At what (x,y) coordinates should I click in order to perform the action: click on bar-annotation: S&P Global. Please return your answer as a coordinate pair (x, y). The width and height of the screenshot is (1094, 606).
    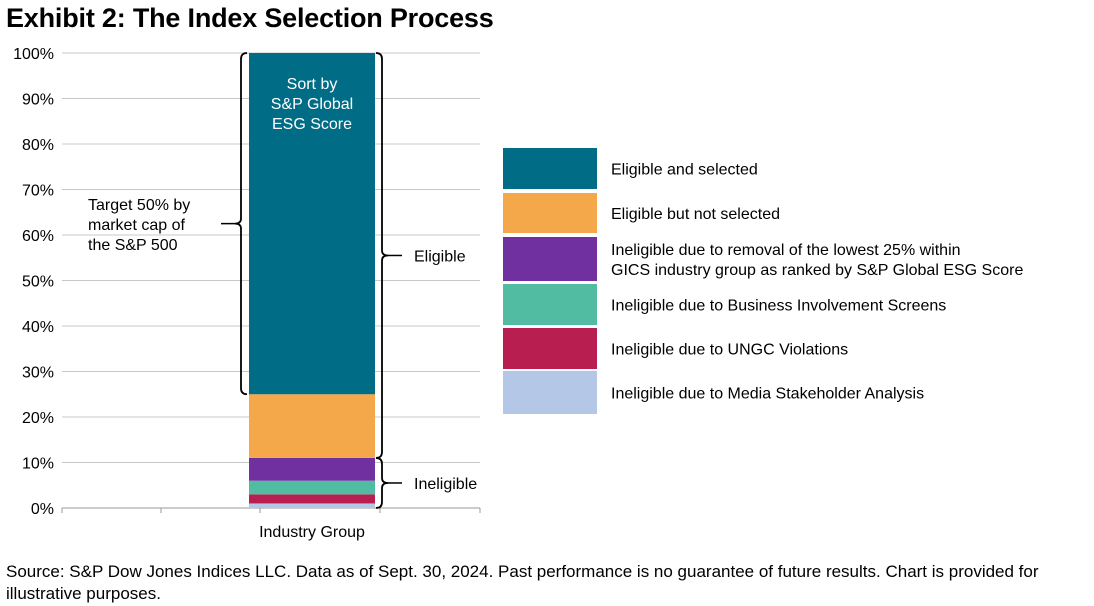
    Looking at the image, I should click on (312, 104).